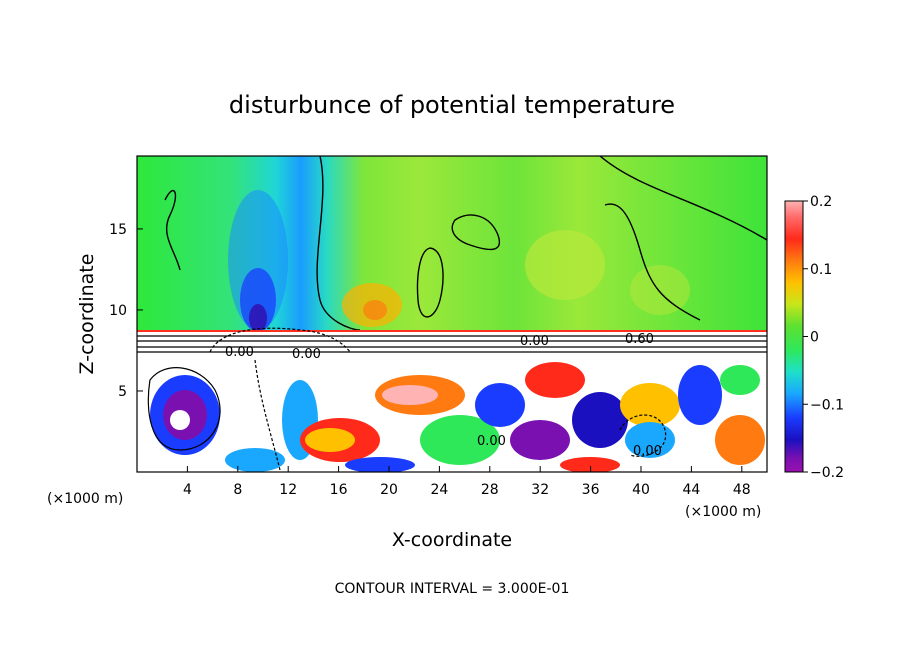 This screenshot has width=904, height=654. What do you see at coordinates (339, 490) in the screenshot?
I see `x-tick-label: 16` at bounding box center [339, 490].